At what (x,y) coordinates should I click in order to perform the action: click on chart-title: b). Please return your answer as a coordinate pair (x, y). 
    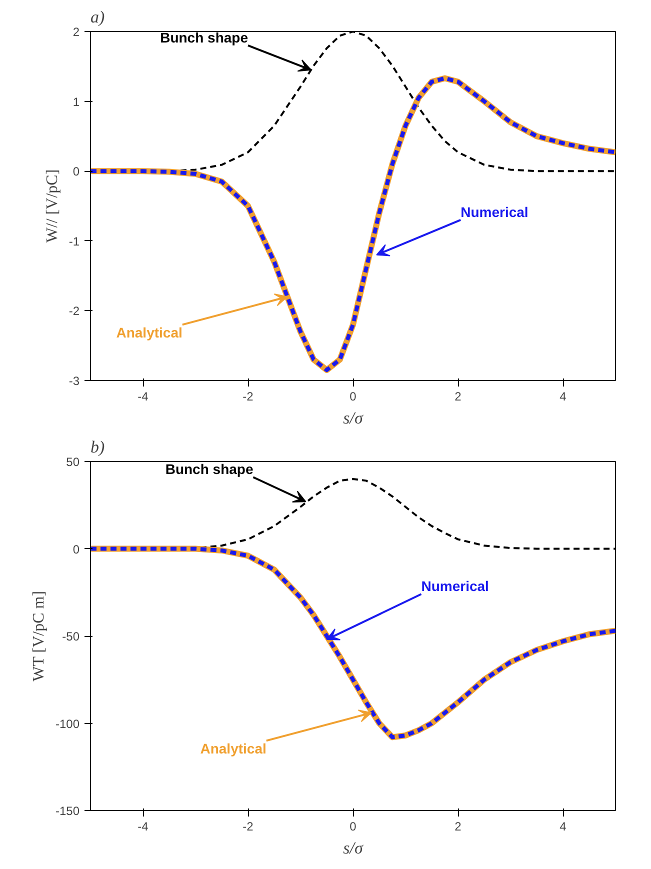
    Looking at the image, I should click on (97, 447).